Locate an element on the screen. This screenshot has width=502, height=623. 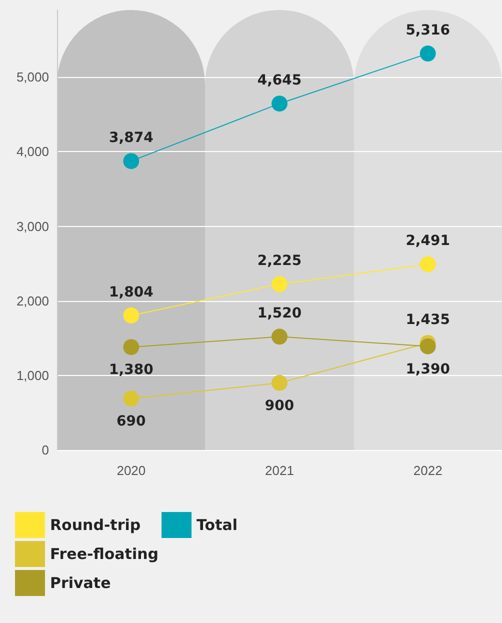
x-tick-label: 2022 is located at coordinates (427, 470).